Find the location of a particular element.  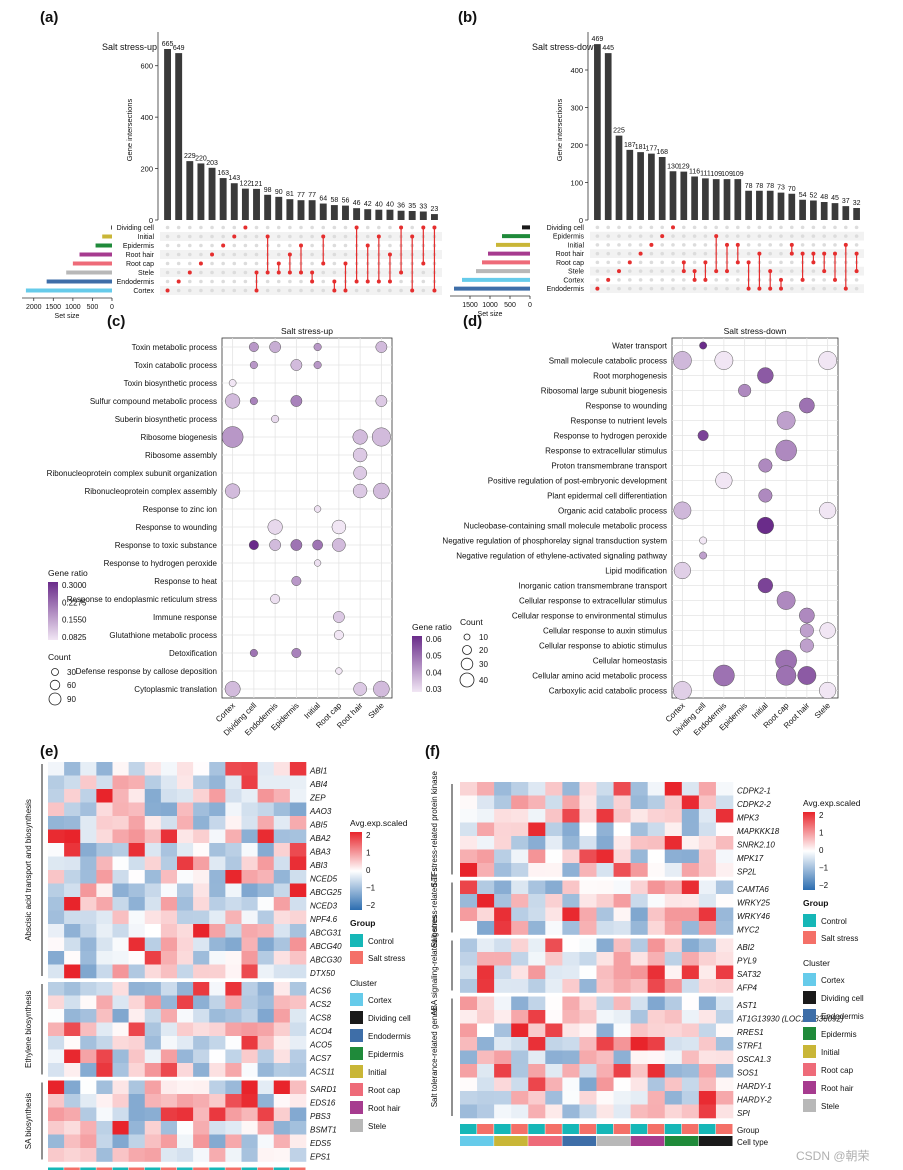

y-tick-label: Cellular amino acid metabolic process is located at coordinates (599, 676).